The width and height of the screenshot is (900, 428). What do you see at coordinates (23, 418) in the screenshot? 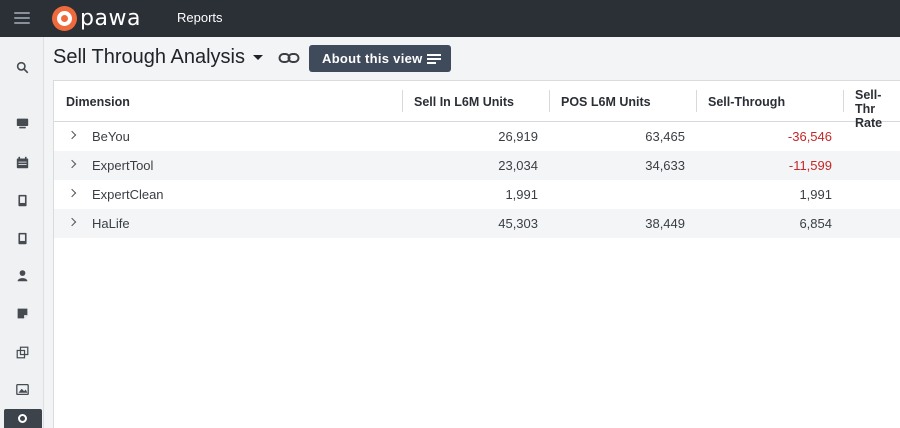
I see `help-icon` at bounding box center [23, 418].